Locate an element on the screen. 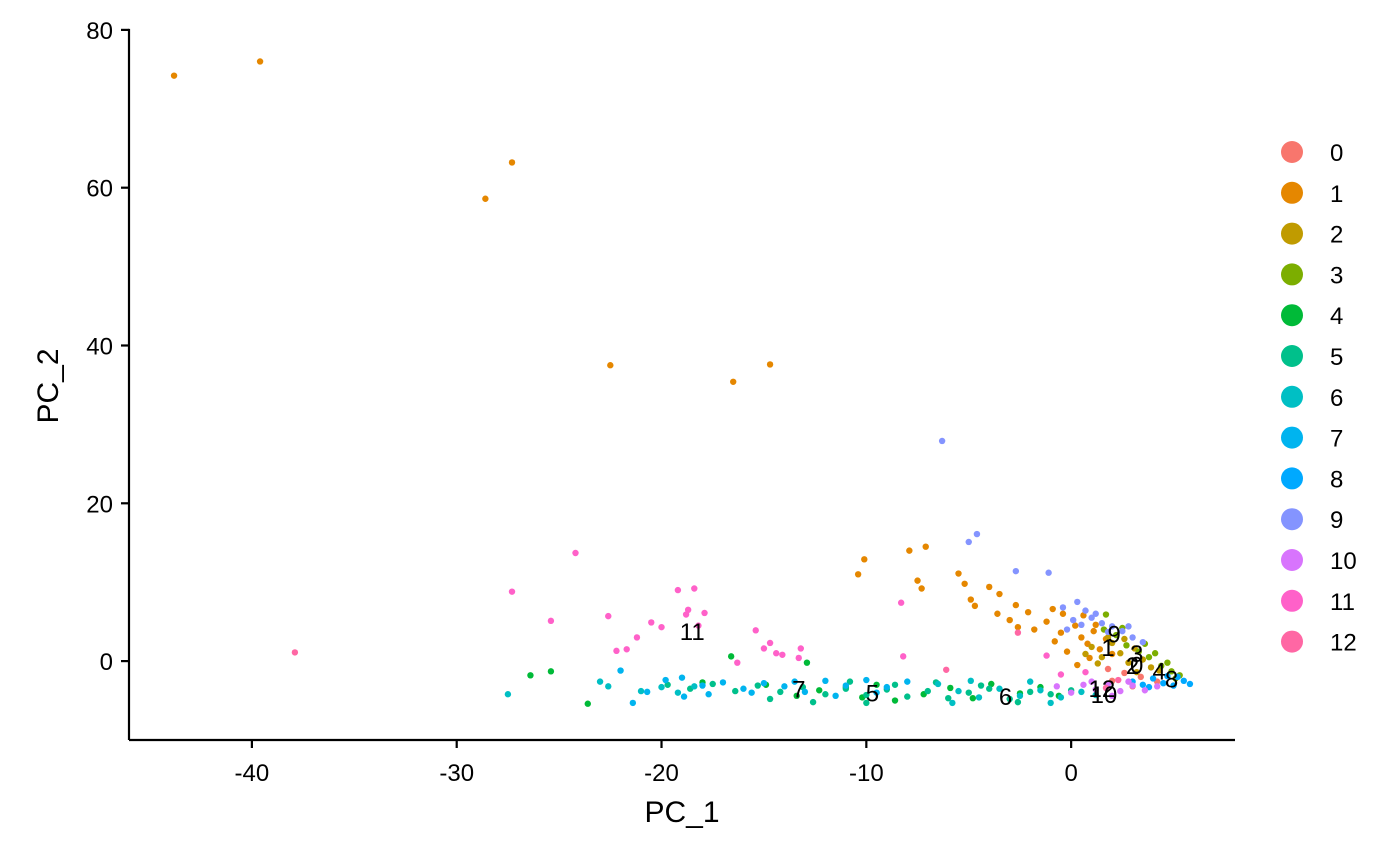 Image resolution: width=1400 pixels, height=865 pixels. cluster-label-7: 7 is located at coordinates (798, 690).